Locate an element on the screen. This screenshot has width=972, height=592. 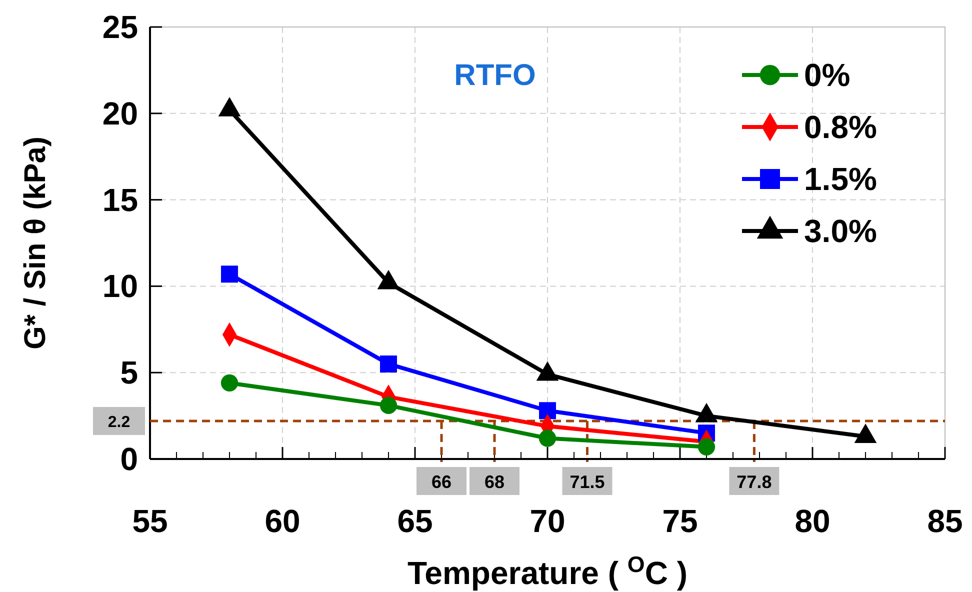
legend-label: 0% is located at coordinates (827, 75).